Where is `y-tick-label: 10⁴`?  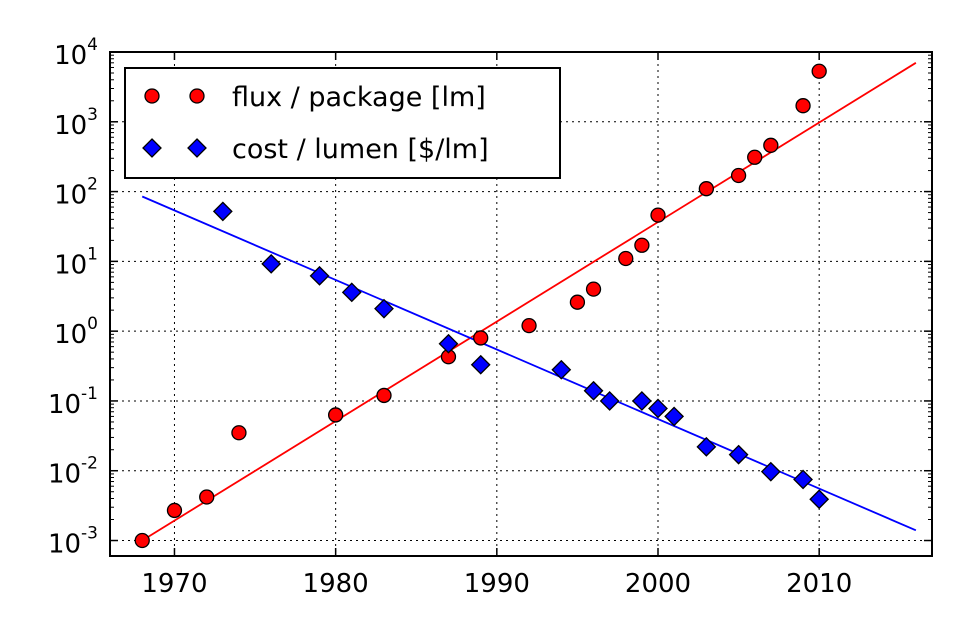
y-tick-label: 10⁴ is located at coordinates (76, 53).